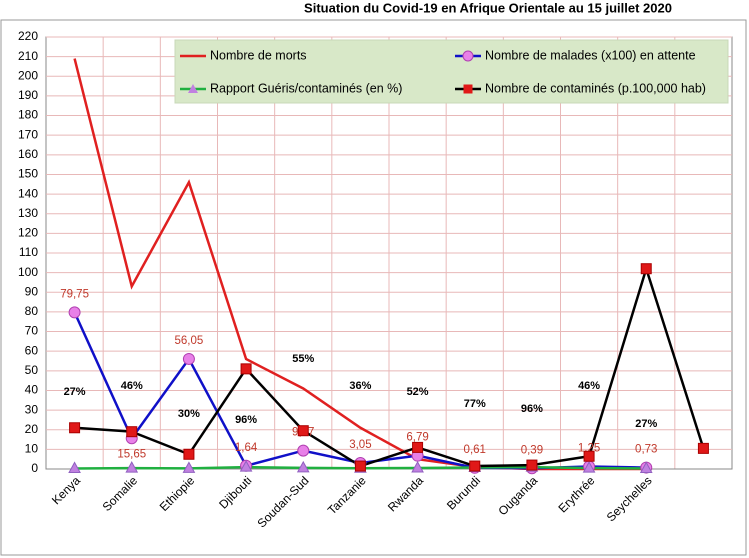 Image resolution: width=749 pixels, height=558 pixels. What do you see at coordinates (28, 272) in the screenshot?
I see `y-tick-label: 100` at bounding box center [28, 272].